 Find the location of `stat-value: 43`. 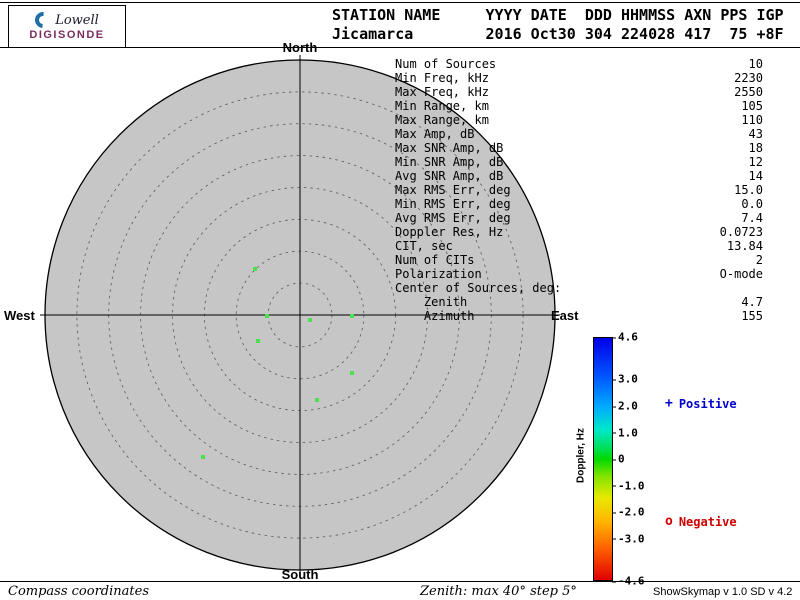

stat-value: 43 is located at coordinates (755, 134).